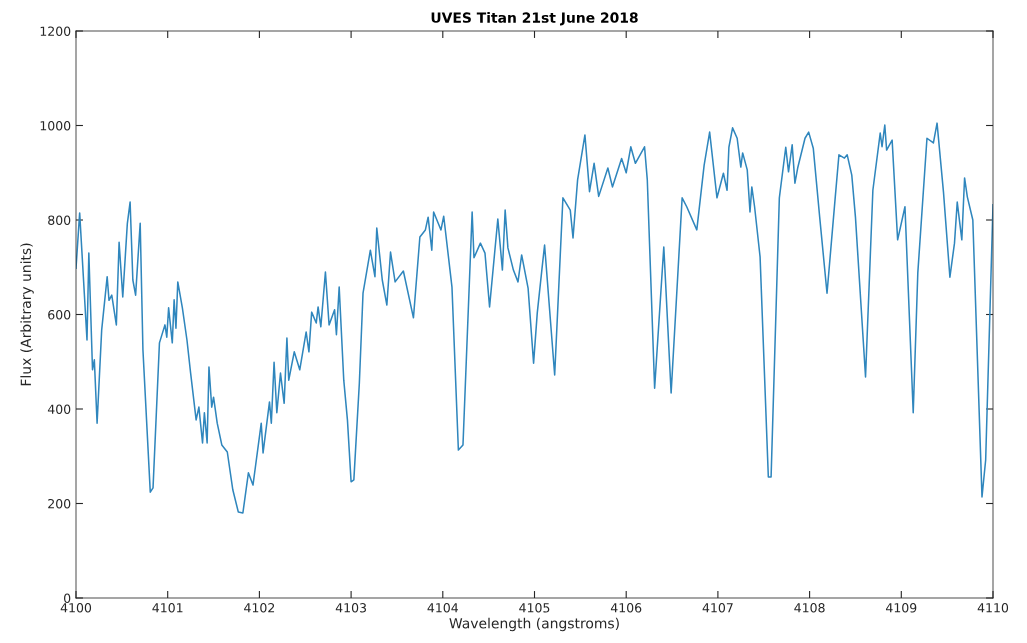  What do you see at coordinates (901, 608) in the screenshot?
I see `x-tick-label: 4109` at bounding box center [901, 608].